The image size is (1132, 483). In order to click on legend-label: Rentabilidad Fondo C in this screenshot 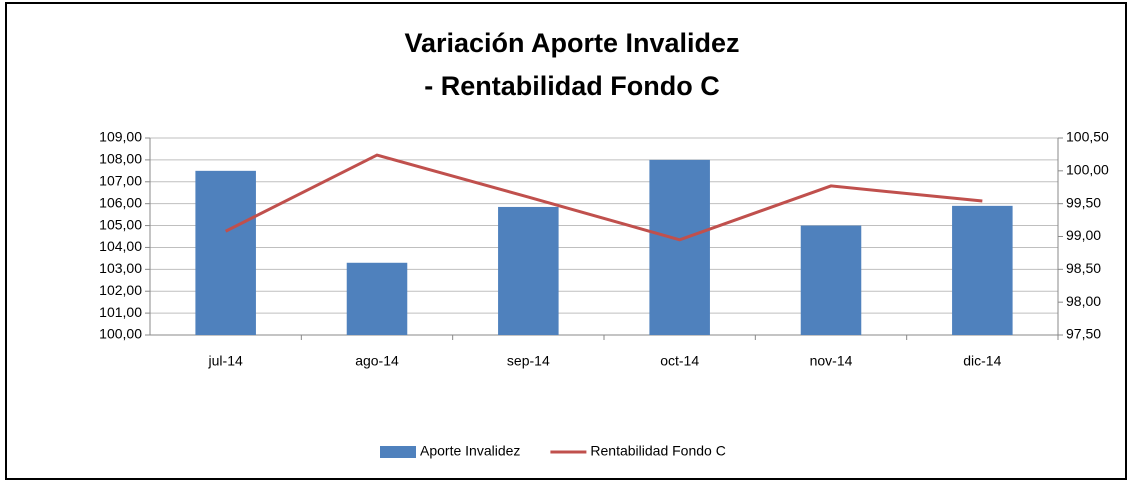, I will do `click(657, 451)`.